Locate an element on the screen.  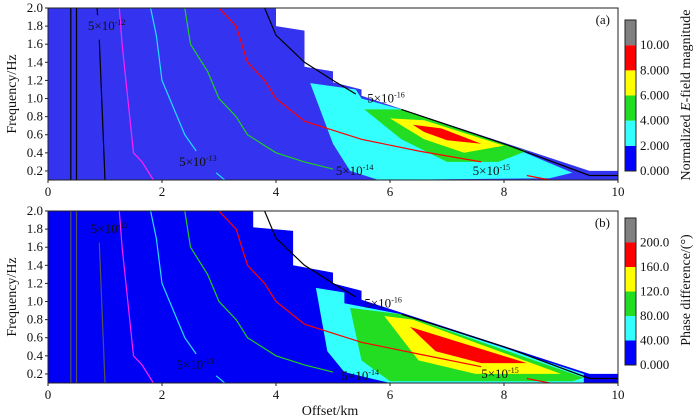
colorbar-tick-label: 40.00 is located at coordinates (654, 340).